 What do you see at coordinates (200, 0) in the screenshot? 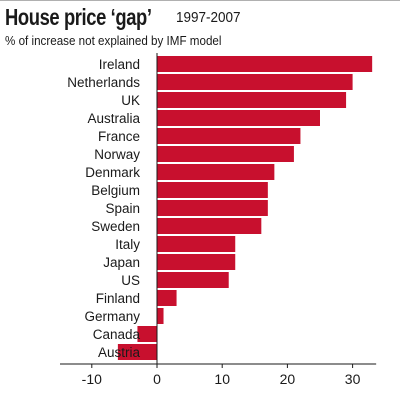
I see `top-rule` at bounding box center [200, 0].